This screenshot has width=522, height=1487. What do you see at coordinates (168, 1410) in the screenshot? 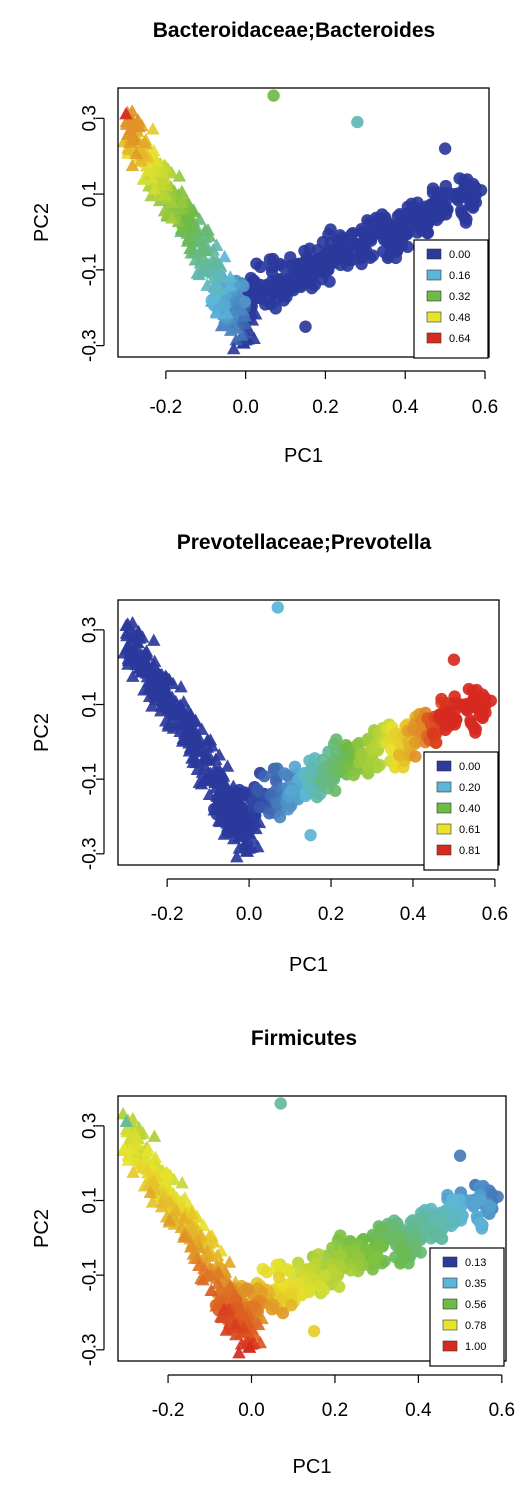
I see `x-tick-label: -0.2` at bounding box center [168, 1410].